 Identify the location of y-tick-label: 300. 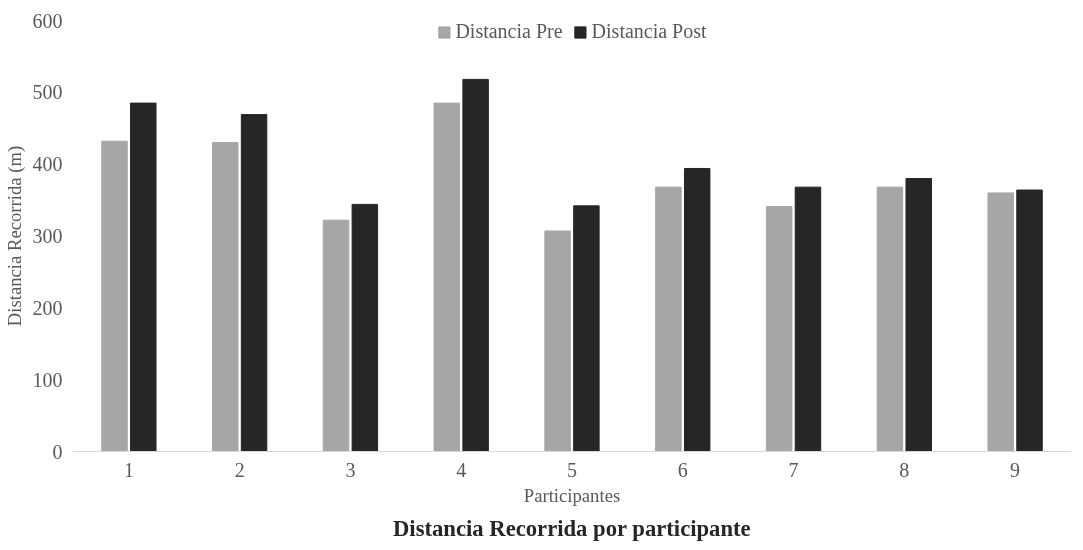
(47, 236).